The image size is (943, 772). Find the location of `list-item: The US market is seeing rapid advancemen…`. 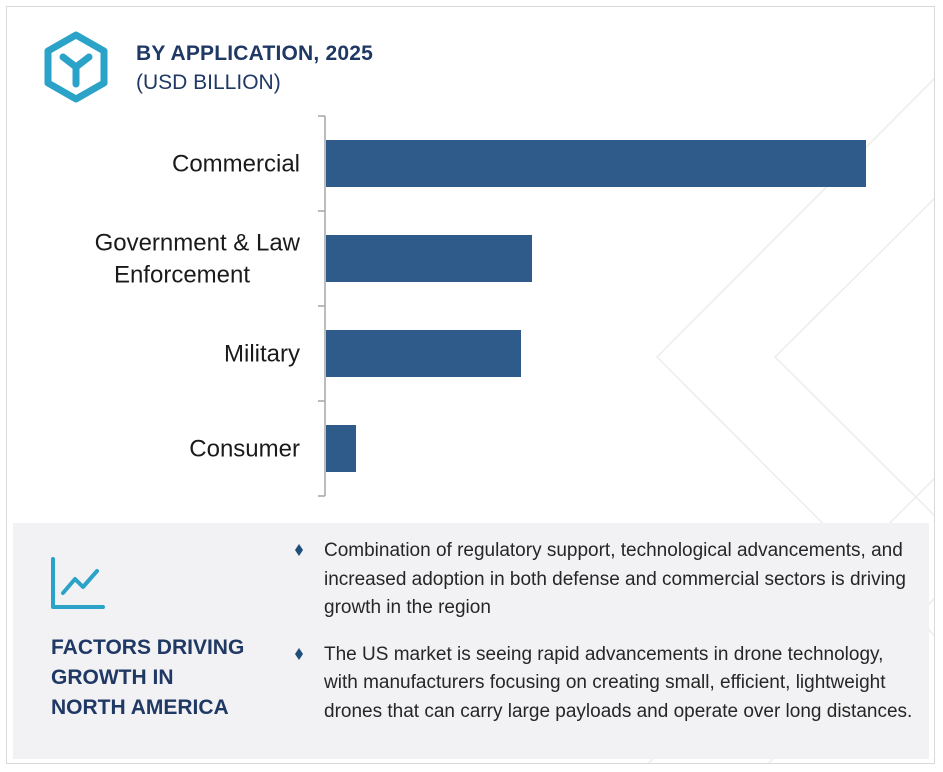

list-item: The US market is seeing rapid advancemen… is located at coordinates (604, 684).